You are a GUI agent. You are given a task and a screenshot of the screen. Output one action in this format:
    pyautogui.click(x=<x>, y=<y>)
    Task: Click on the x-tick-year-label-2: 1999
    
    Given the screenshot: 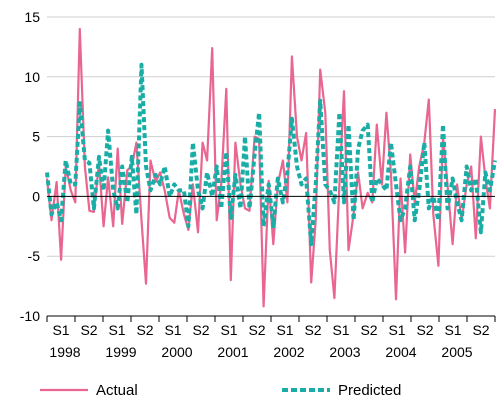 What is the action you would take?
    pyautogui.click(x=120, y=352)
    